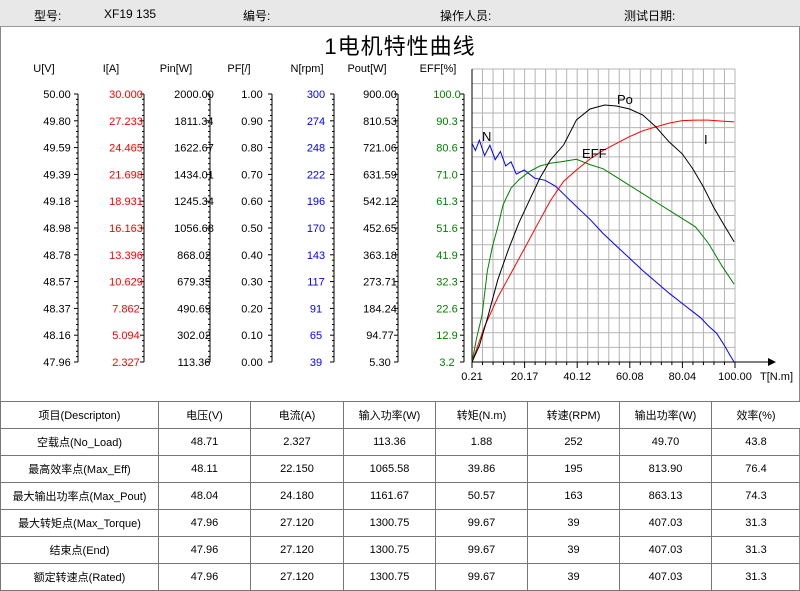  What do you see at coordinates (446, 256) in the screenshot?
I see `axis-tick-label: 41.9` at bounding box center [446, 256].